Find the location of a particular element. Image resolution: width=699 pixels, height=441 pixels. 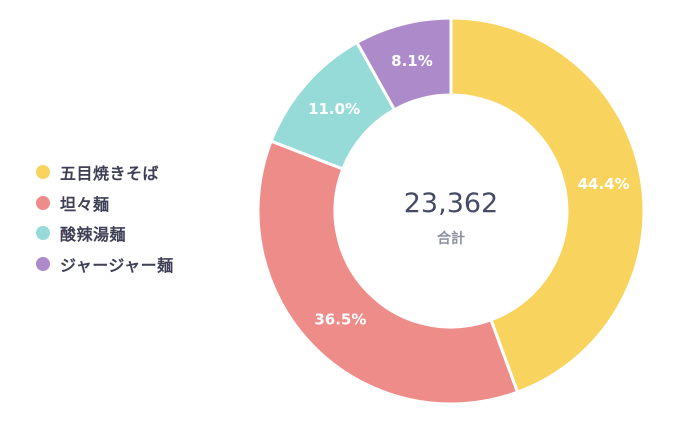

legend-label: 酸辣湯麺 is located at coordinates (93, 234).